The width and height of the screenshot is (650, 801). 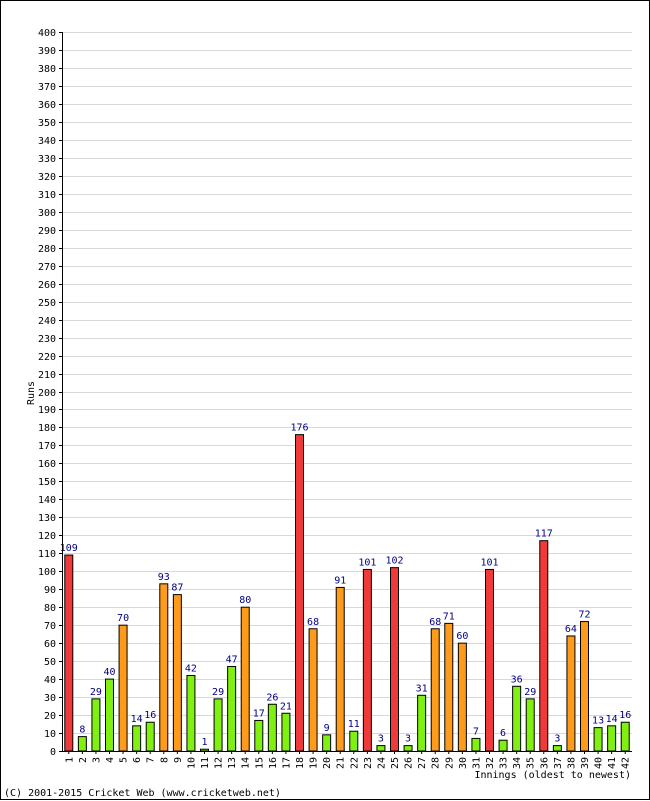 I want to click on x-tick-label: 14, so click(x=246, y=763).